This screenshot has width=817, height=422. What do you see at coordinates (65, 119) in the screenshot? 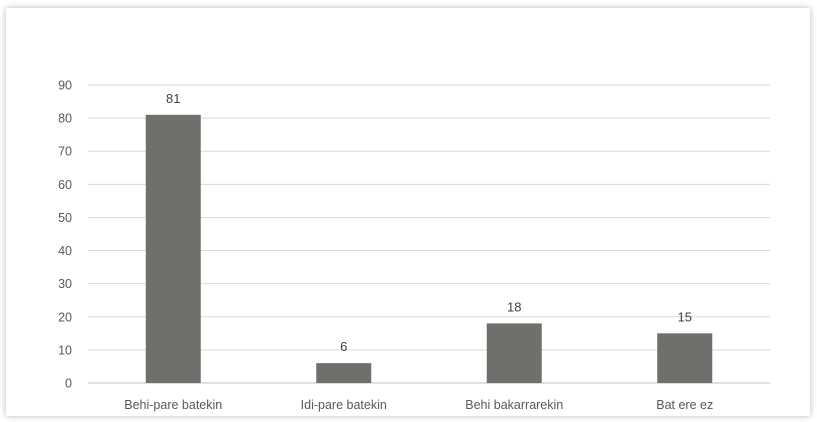
I see `y-tick-label: 80` at bounding box center [65, 119].